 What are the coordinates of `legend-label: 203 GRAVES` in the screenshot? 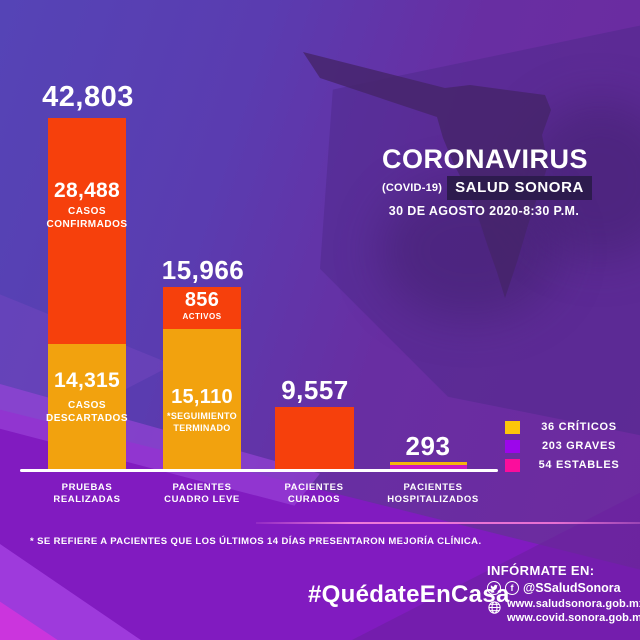 It's located at (579, 446).